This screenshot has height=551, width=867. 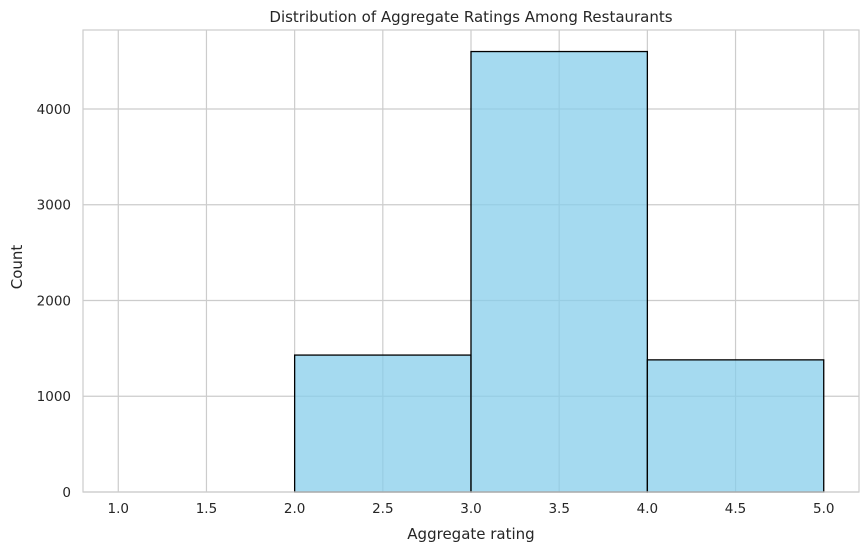 What do you see at coordinates (823, 509) in the screenshot?
I see `x-tick-label: 5.0` at bounding box center [823, 509].